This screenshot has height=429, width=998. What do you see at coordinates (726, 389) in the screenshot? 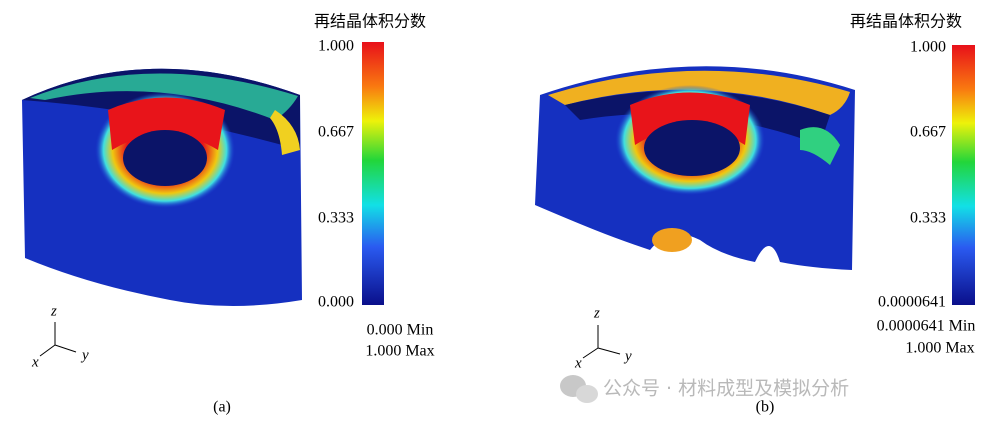
I see `watermark: 公众号 · 材料成型及模拟分析` at bounding box center [726, 389].